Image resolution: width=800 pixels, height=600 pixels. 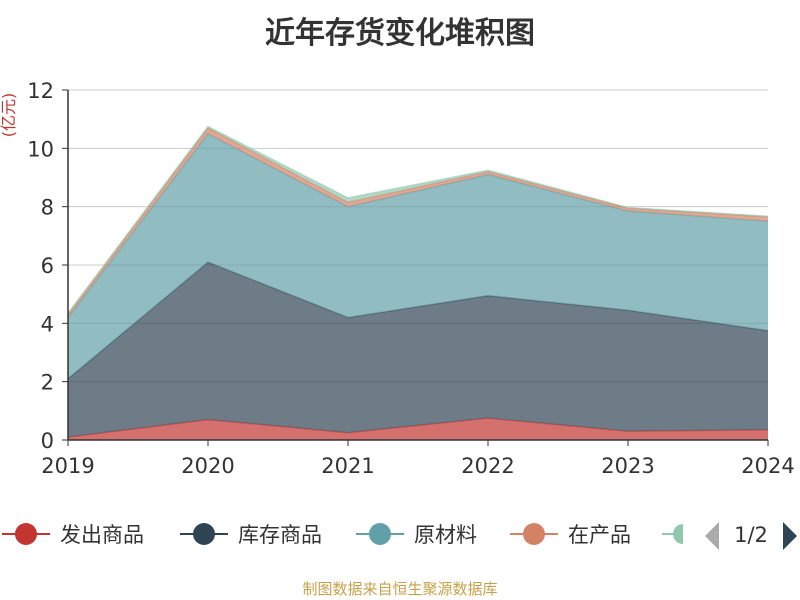 I want to click on y-tick-label: 10, so click(x=40, y=149).